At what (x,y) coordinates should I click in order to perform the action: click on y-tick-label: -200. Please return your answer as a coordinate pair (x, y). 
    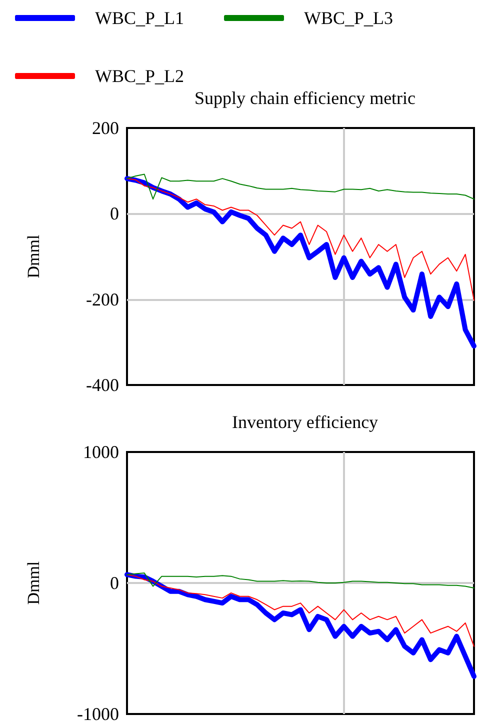
    Looking at the image, I should click on (102, 299).